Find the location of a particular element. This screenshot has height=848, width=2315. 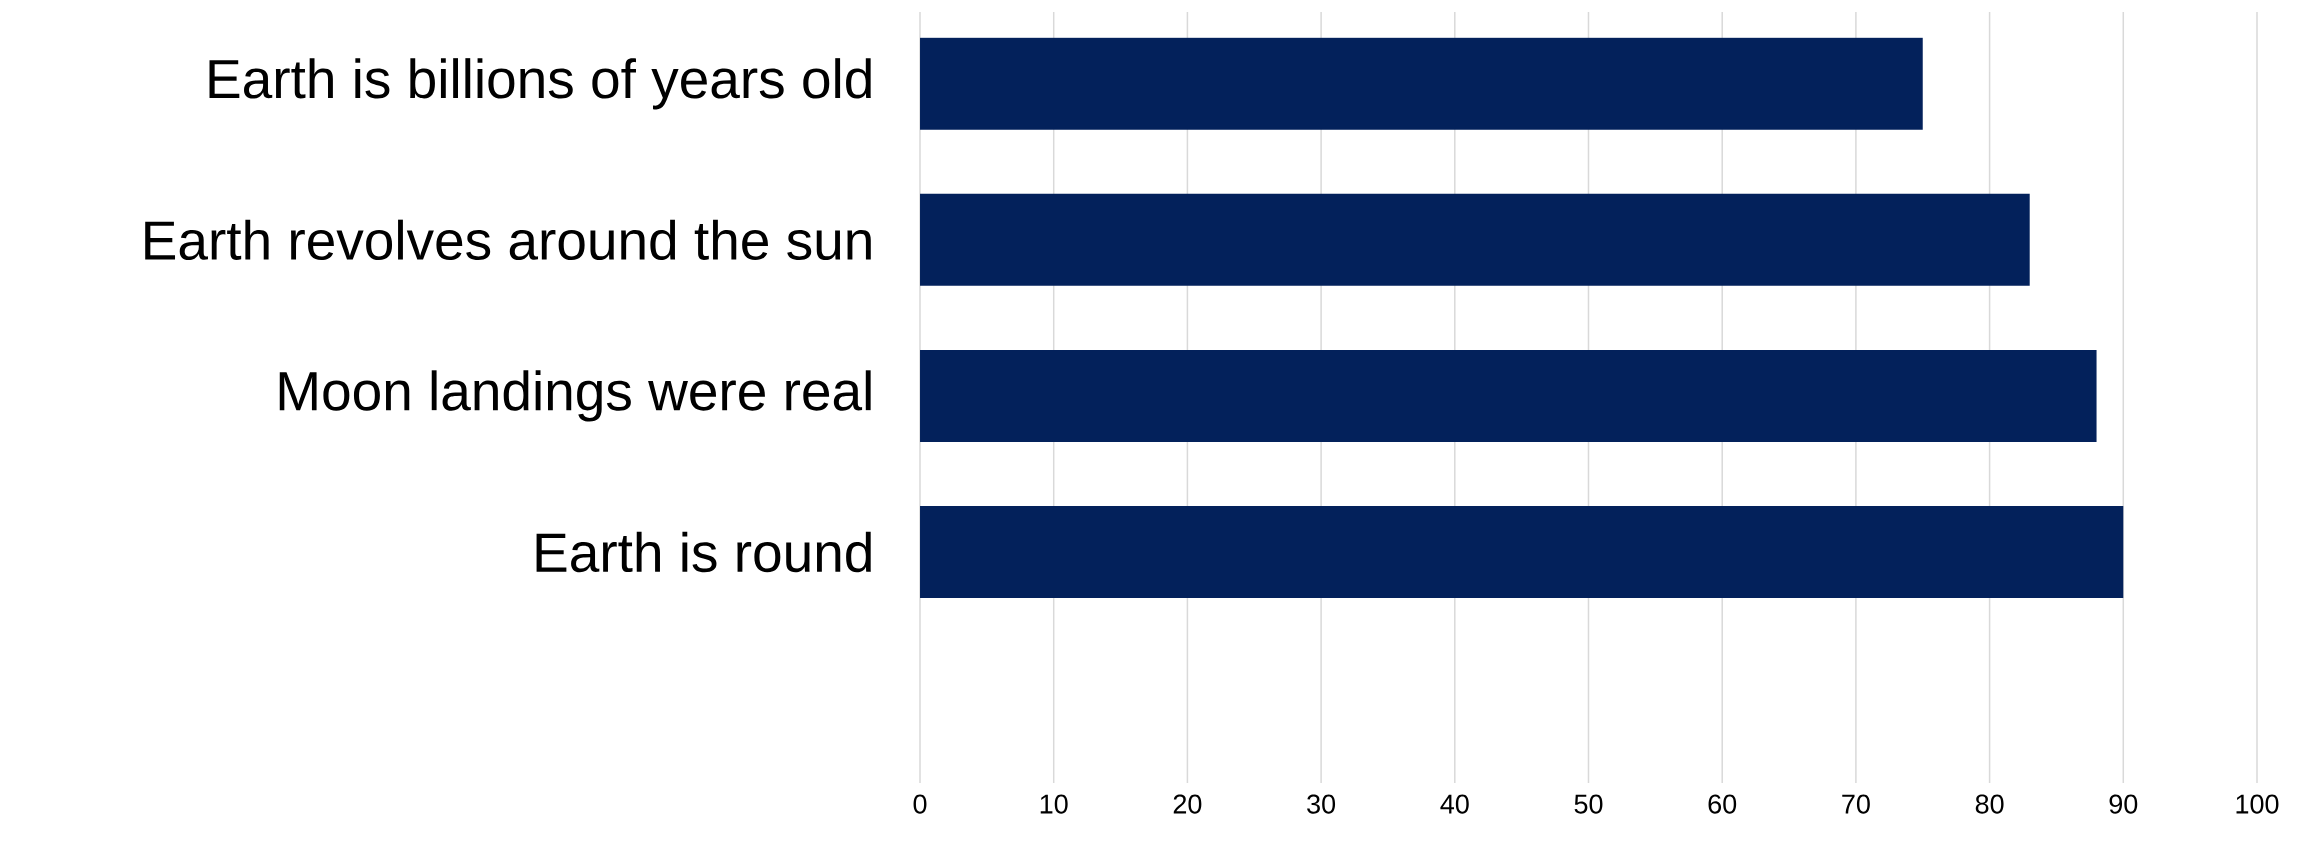

x-tick-label: 20 is located at coordinates (1187, 804).